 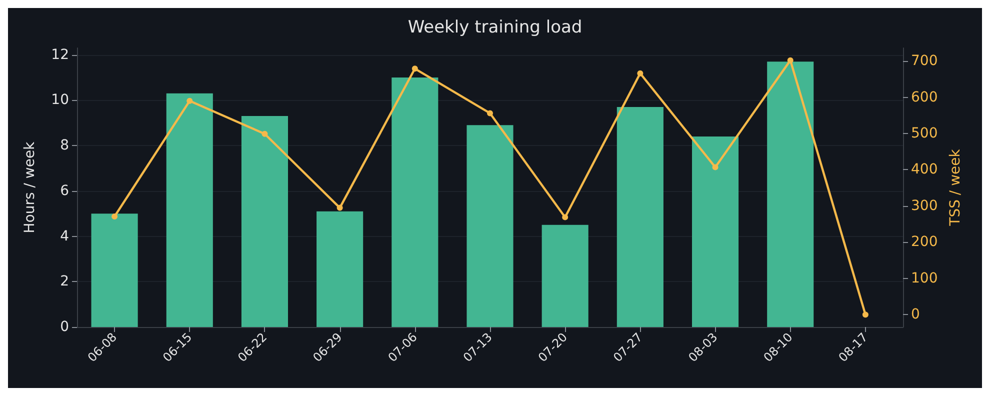 I want to click on y2-tick-label: 700, so click(x=924, y=61).